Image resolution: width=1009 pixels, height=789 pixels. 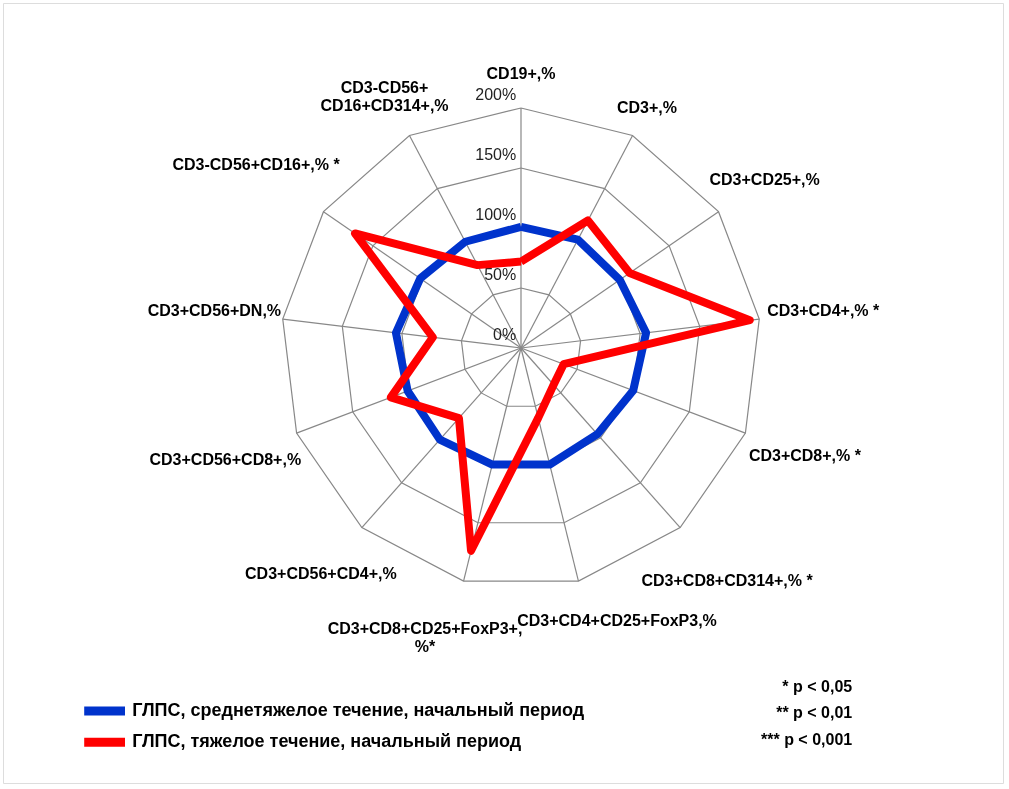 What do you see at coordinates (814, 713) in the screenshot?
I see `text: ** p < 0,01` at bounding box center [814, 713].